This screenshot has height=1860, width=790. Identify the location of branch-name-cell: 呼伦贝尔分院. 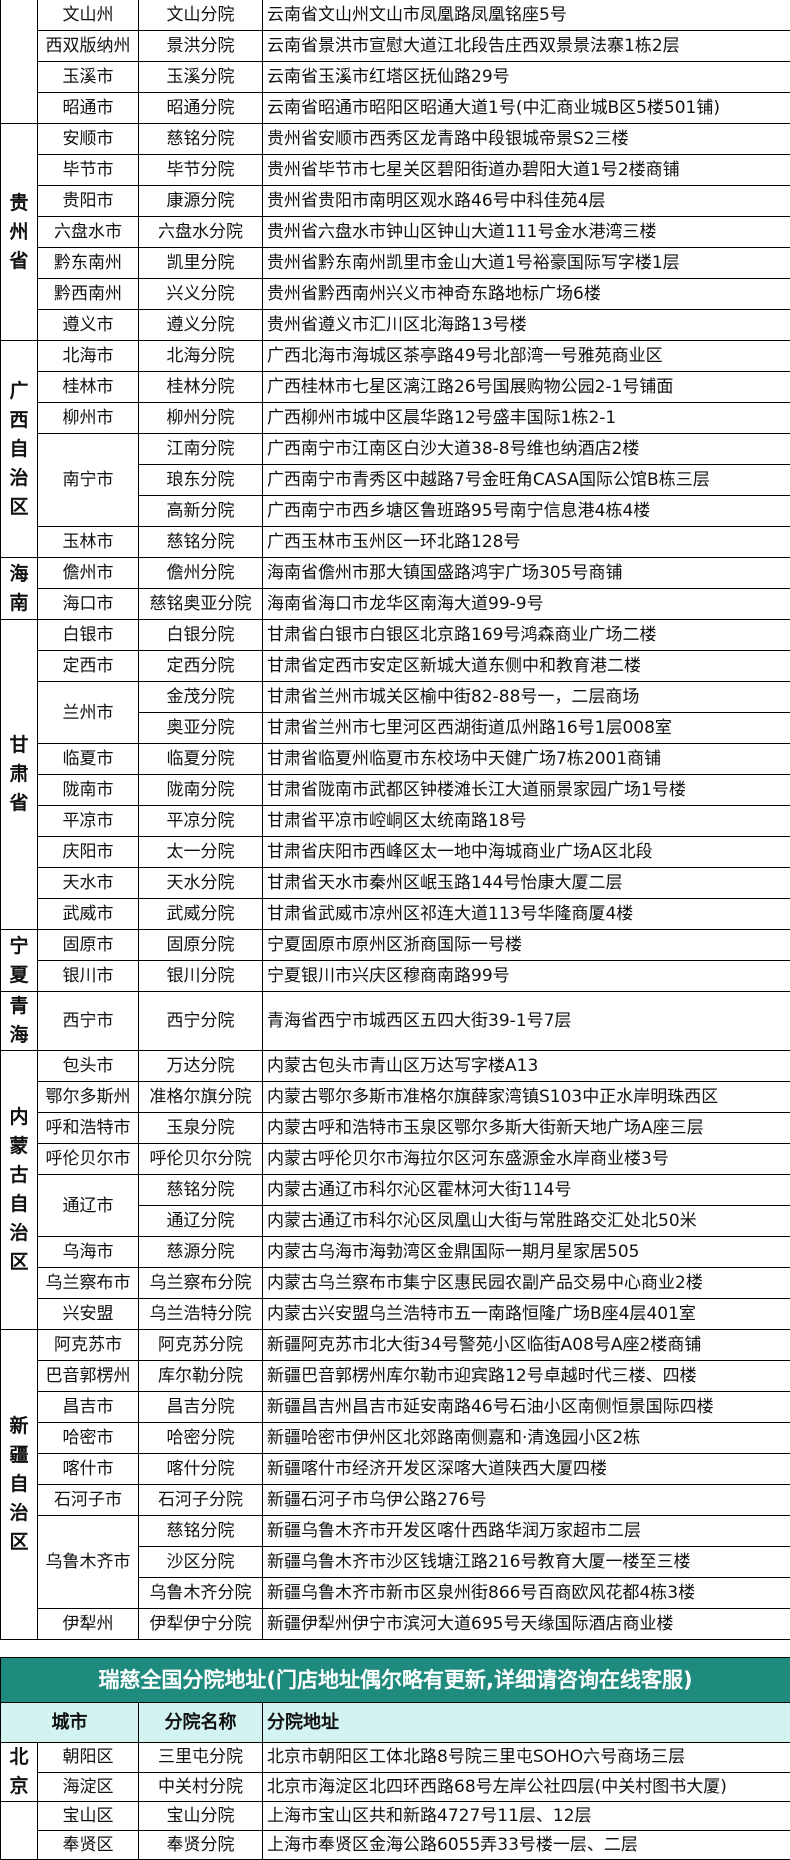
(201, 1159).